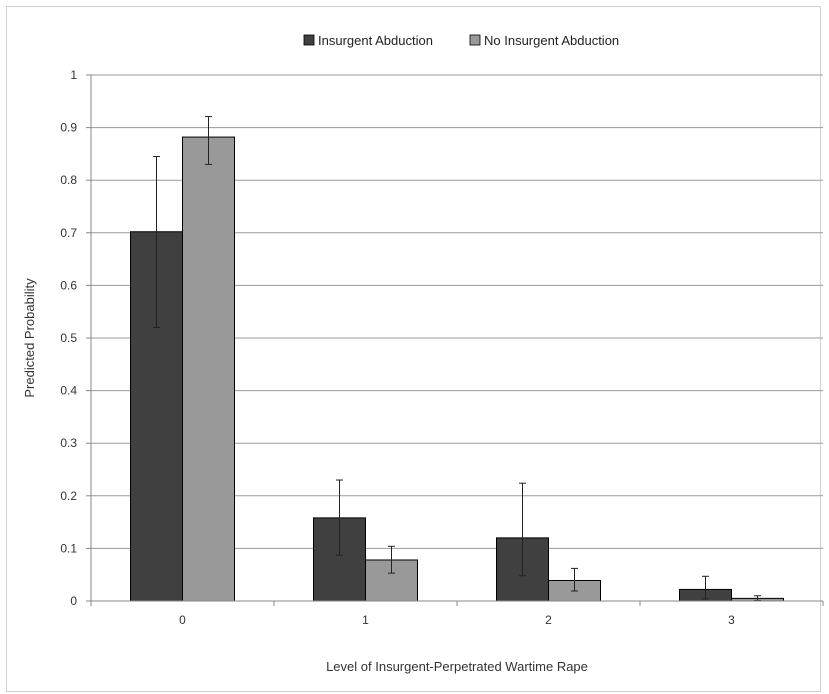 The image size is (829, 694). I want to click on y-tick-label: 0.2, so click(68, 496).